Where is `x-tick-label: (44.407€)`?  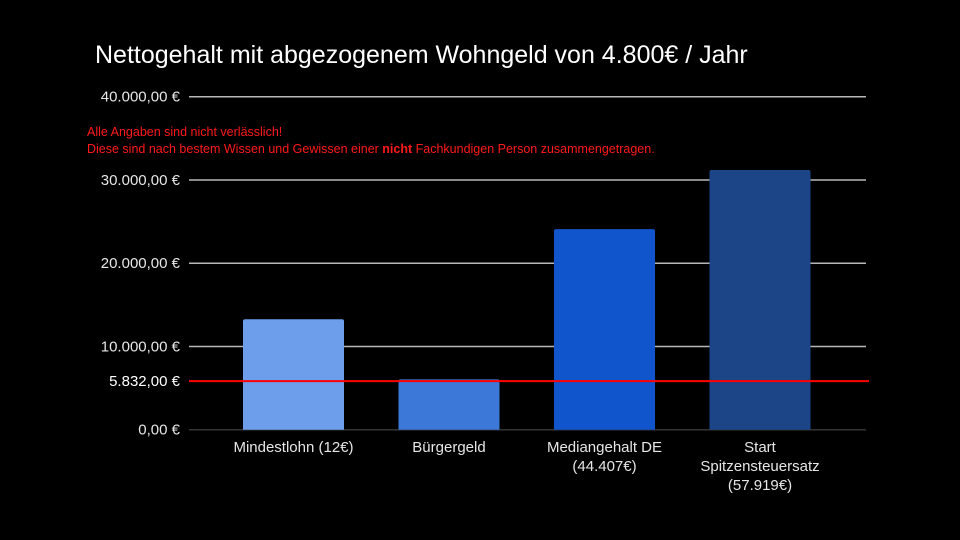 x-tick-label: (44.407€) is located at coordinates (604, 466).